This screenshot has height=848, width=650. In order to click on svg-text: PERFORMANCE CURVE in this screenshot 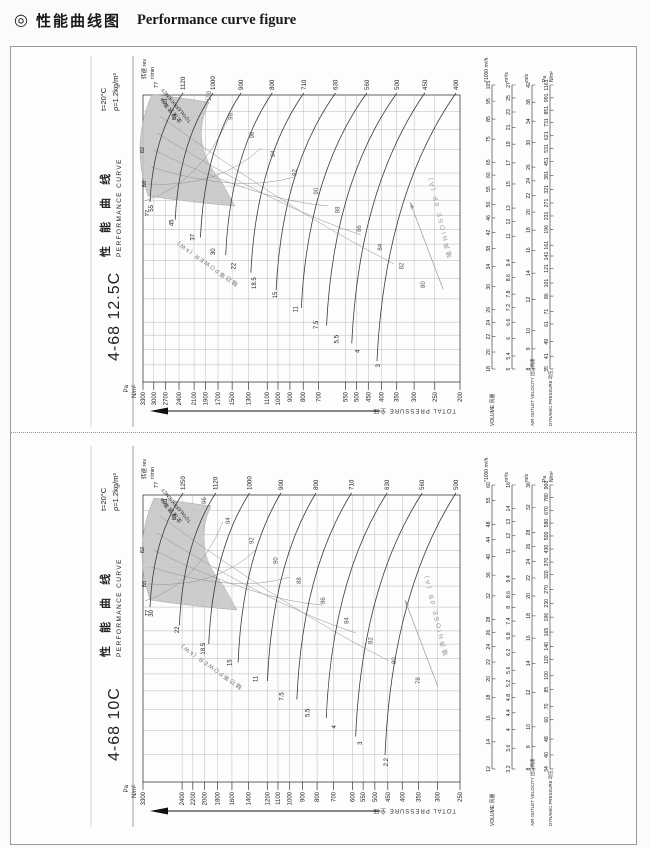, I will do `click(119, 207)`.